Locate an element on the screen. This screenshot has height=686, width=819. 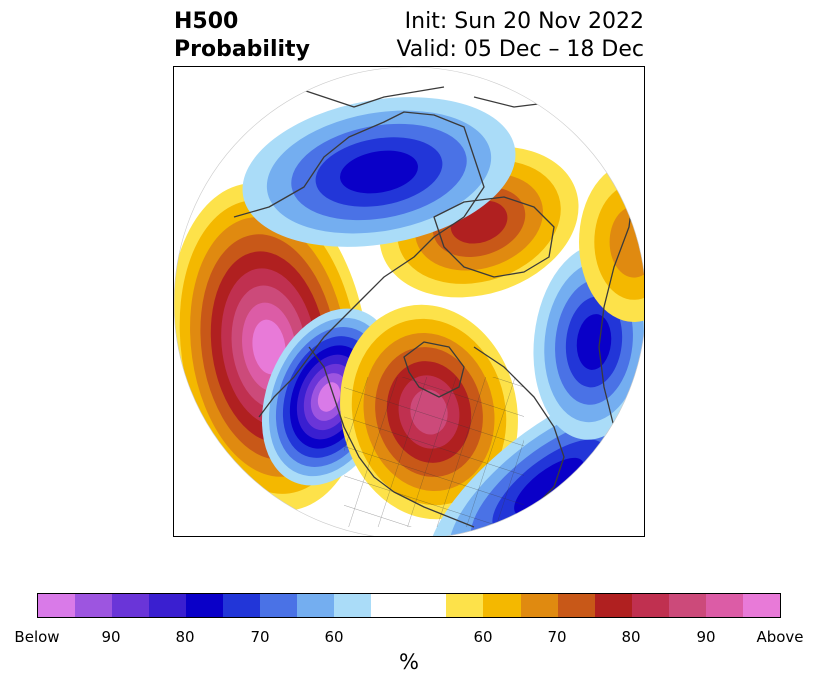
colorbar-tick-label: Above is located at coordinates (780, 637).